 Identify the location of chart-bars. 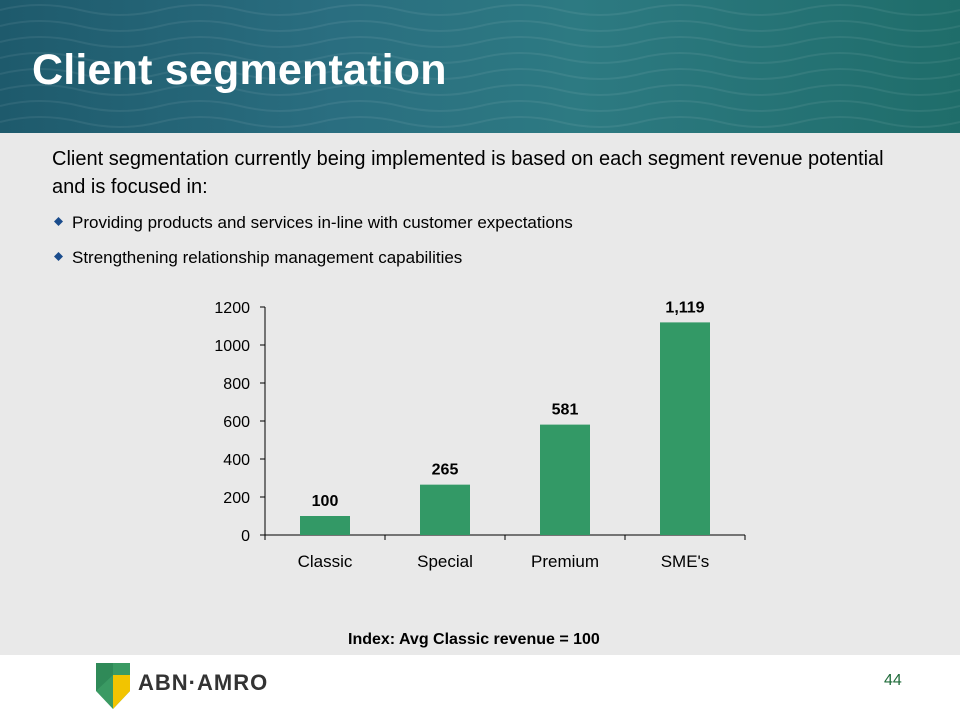
(505, 428).